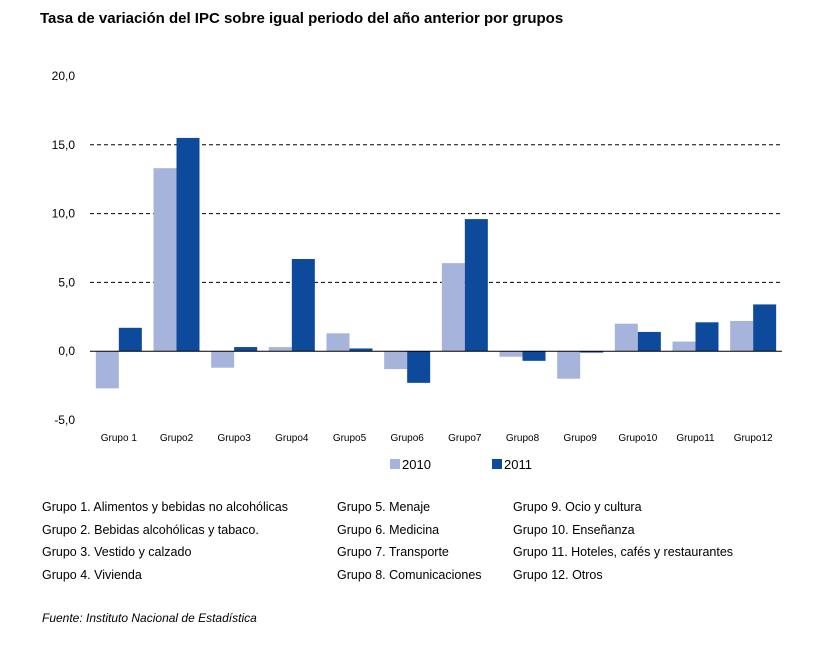 The height and width of the screenshot is (651, 830). What do you see at coordinates (119, 438) in the screenshot?
I see `x-tick-label: Grupo 1` at bounding box center [119, 438].